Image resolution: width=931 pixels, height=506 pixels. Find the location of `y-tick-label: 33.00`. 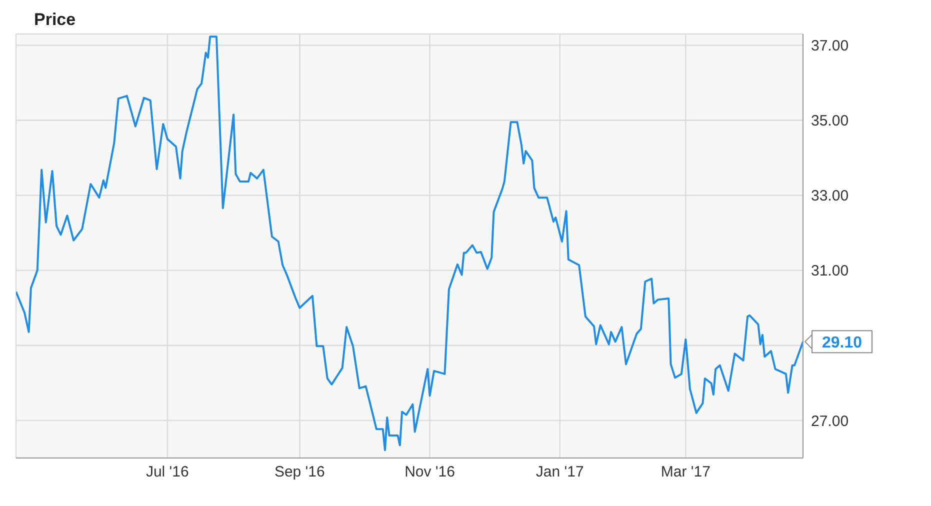

y-tick-label: 33.00 is located at coordinates (830, 196).